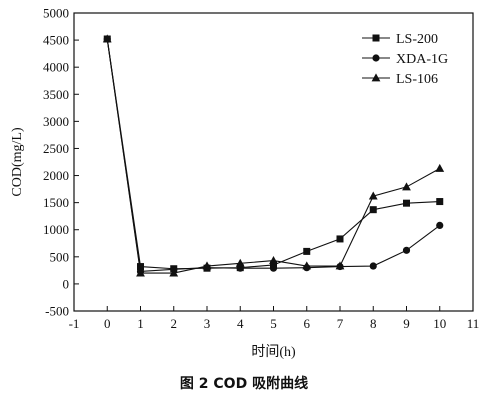  What do you see at coordinates (56, 229) in the screenshot?
I see `y-tick-label: 1000` at bounding box center [56, 229].